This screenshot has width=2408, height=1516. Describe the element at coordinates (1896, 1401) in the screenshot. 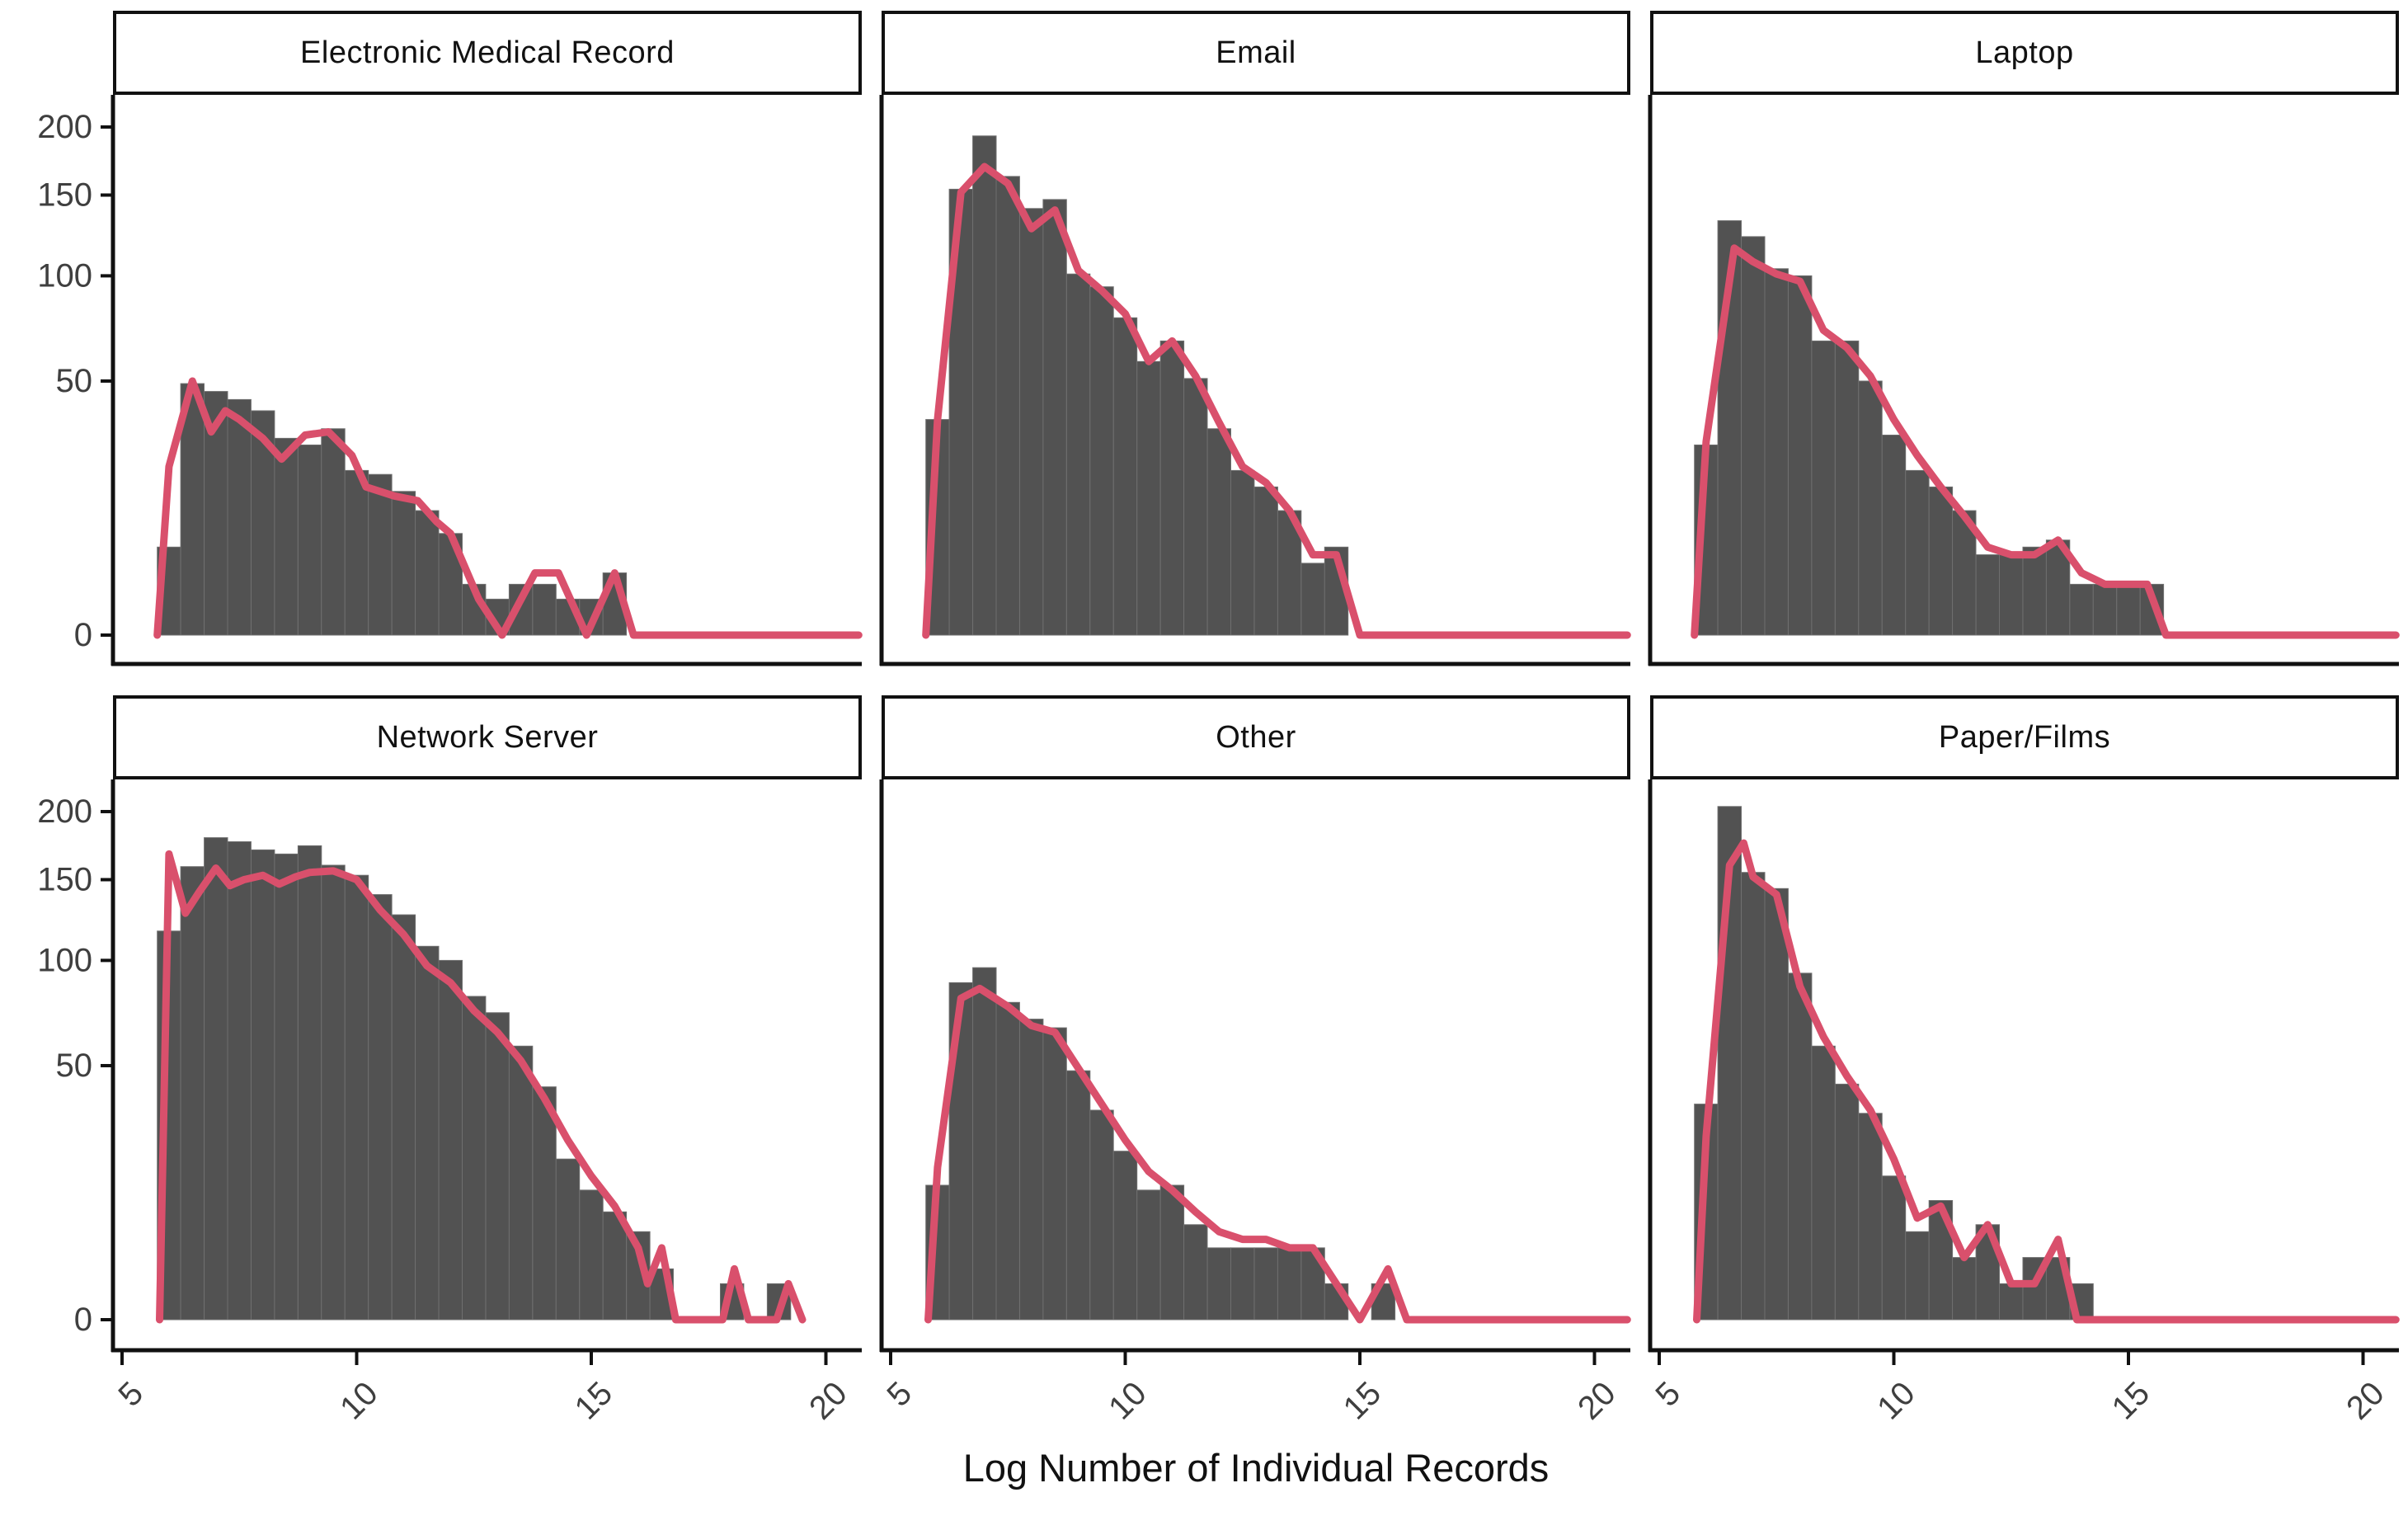

I see `x-tick-label: 10` at that location.